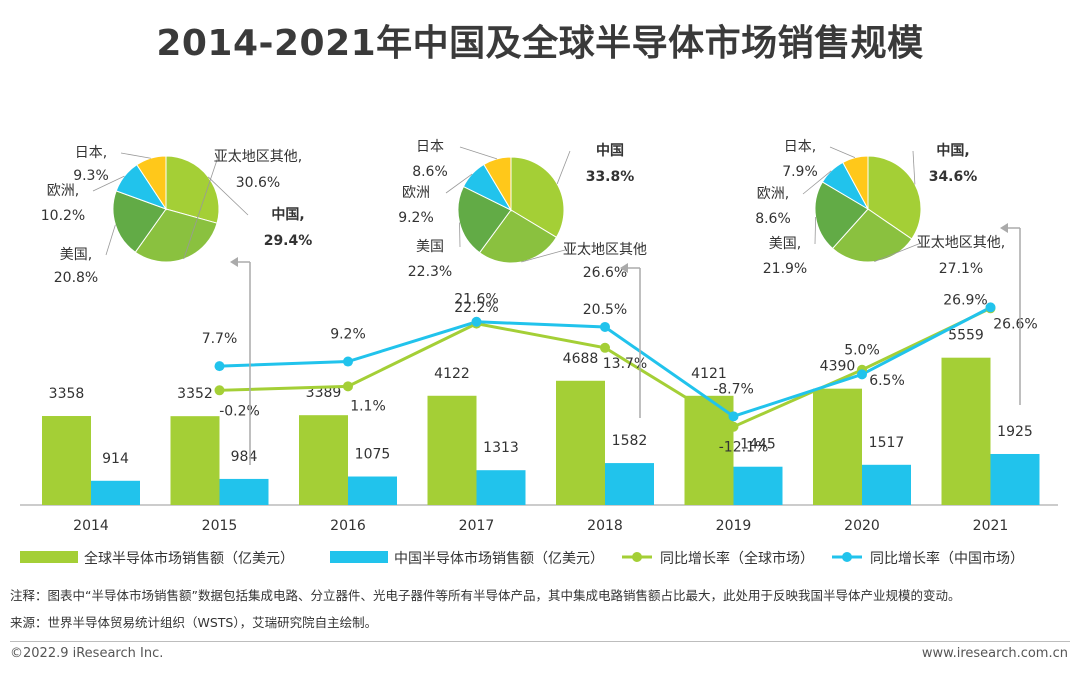 This screenshot has height=675, width=1080. I want to click on point-china-2021, so click(990, 307).